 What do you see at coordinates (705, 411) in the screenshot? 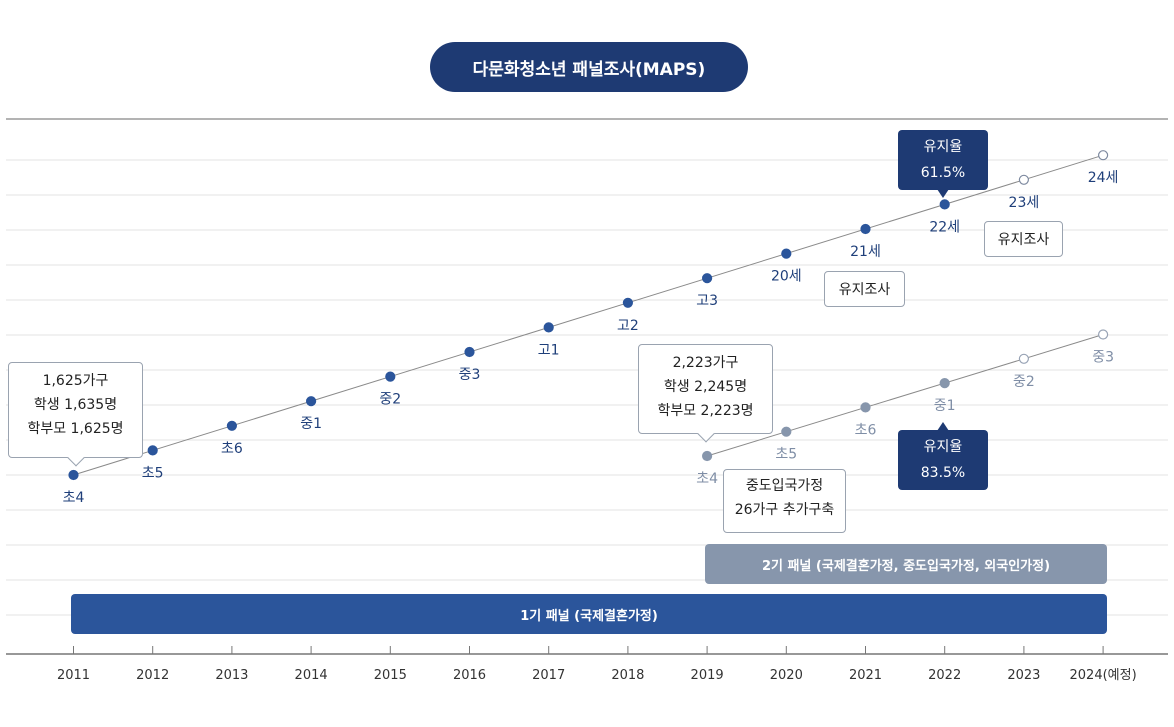
I see `panel2-parents: 학부모 2,223명` at bounding box center [705, 411].